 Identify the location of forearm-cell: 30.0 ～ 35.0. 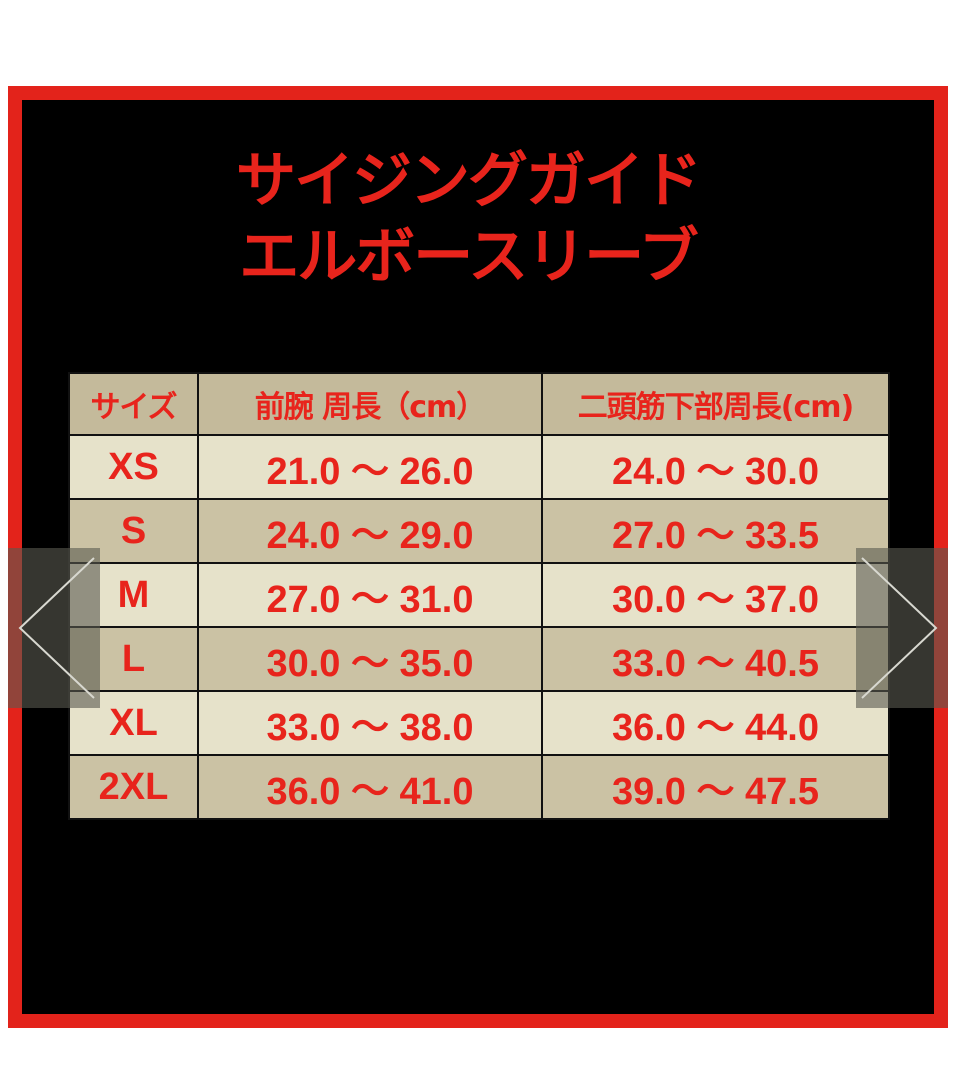
(370, 659).